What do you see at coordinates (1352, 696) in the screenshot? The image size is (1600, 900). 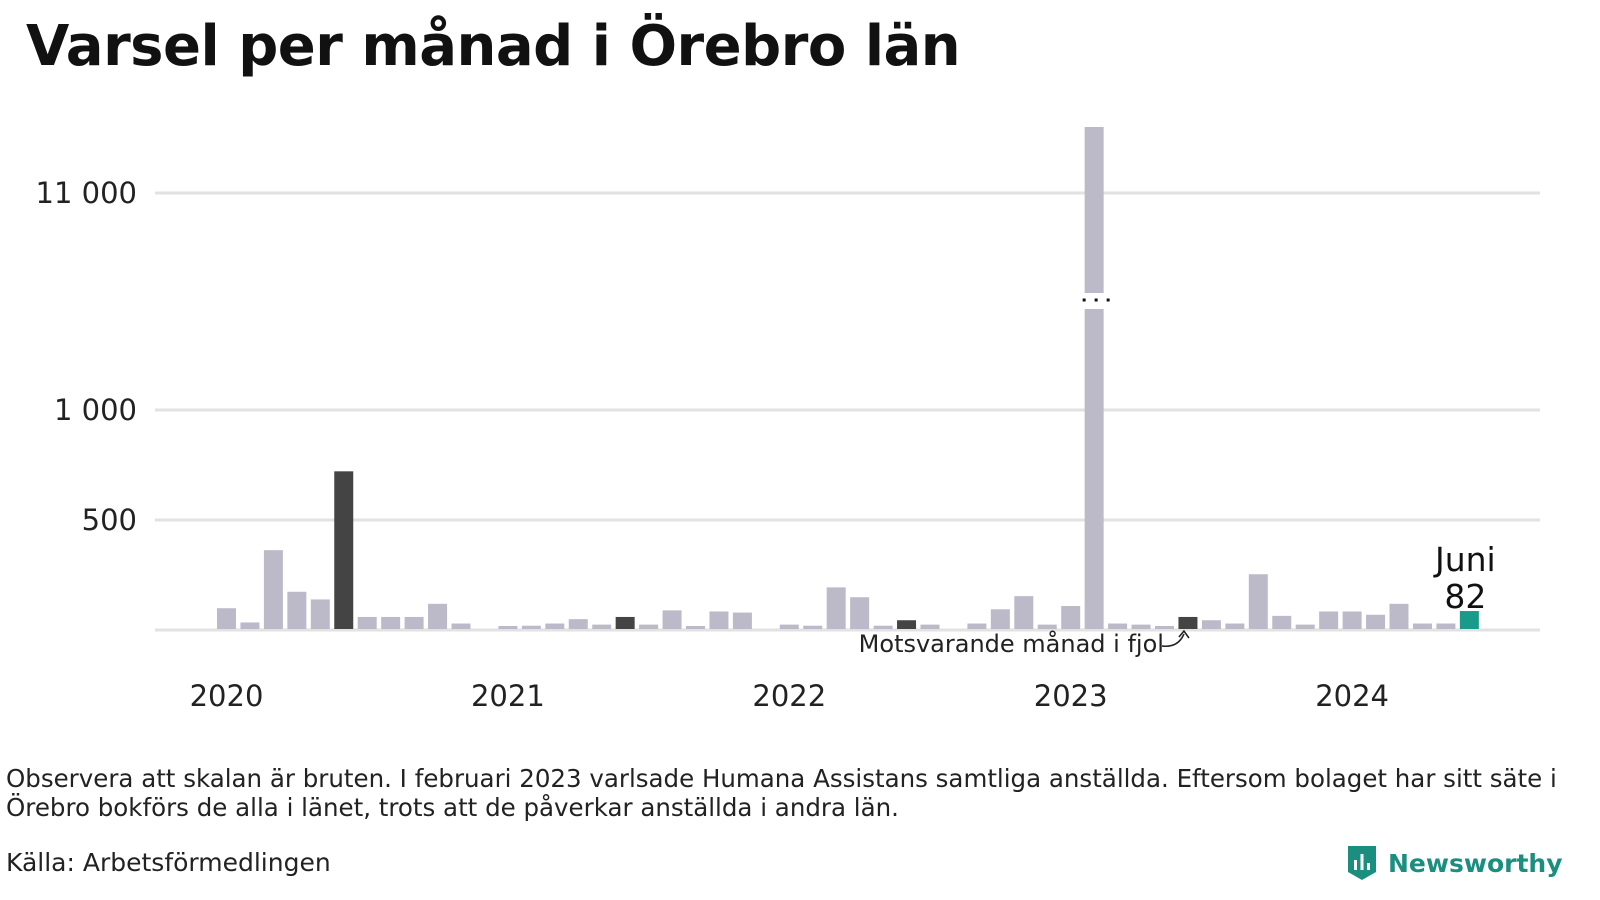 I see `x-tick-label: 2024` at bounding box center [1352, 696].